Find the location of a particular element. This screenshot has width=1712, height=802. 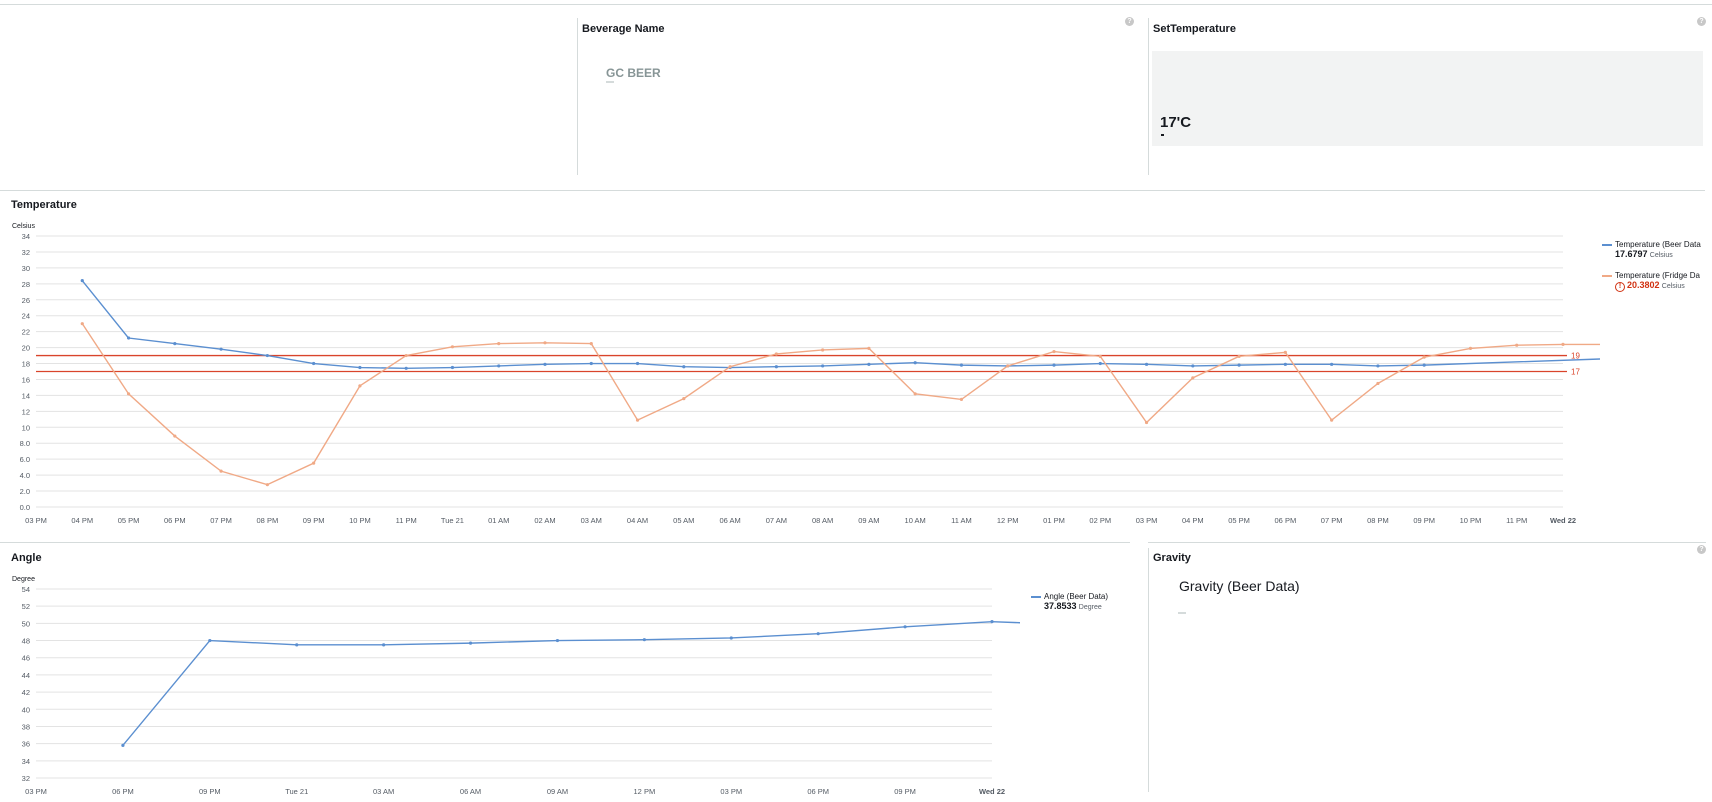

y-tick-label: 54 is located at coordinates (26, 589).